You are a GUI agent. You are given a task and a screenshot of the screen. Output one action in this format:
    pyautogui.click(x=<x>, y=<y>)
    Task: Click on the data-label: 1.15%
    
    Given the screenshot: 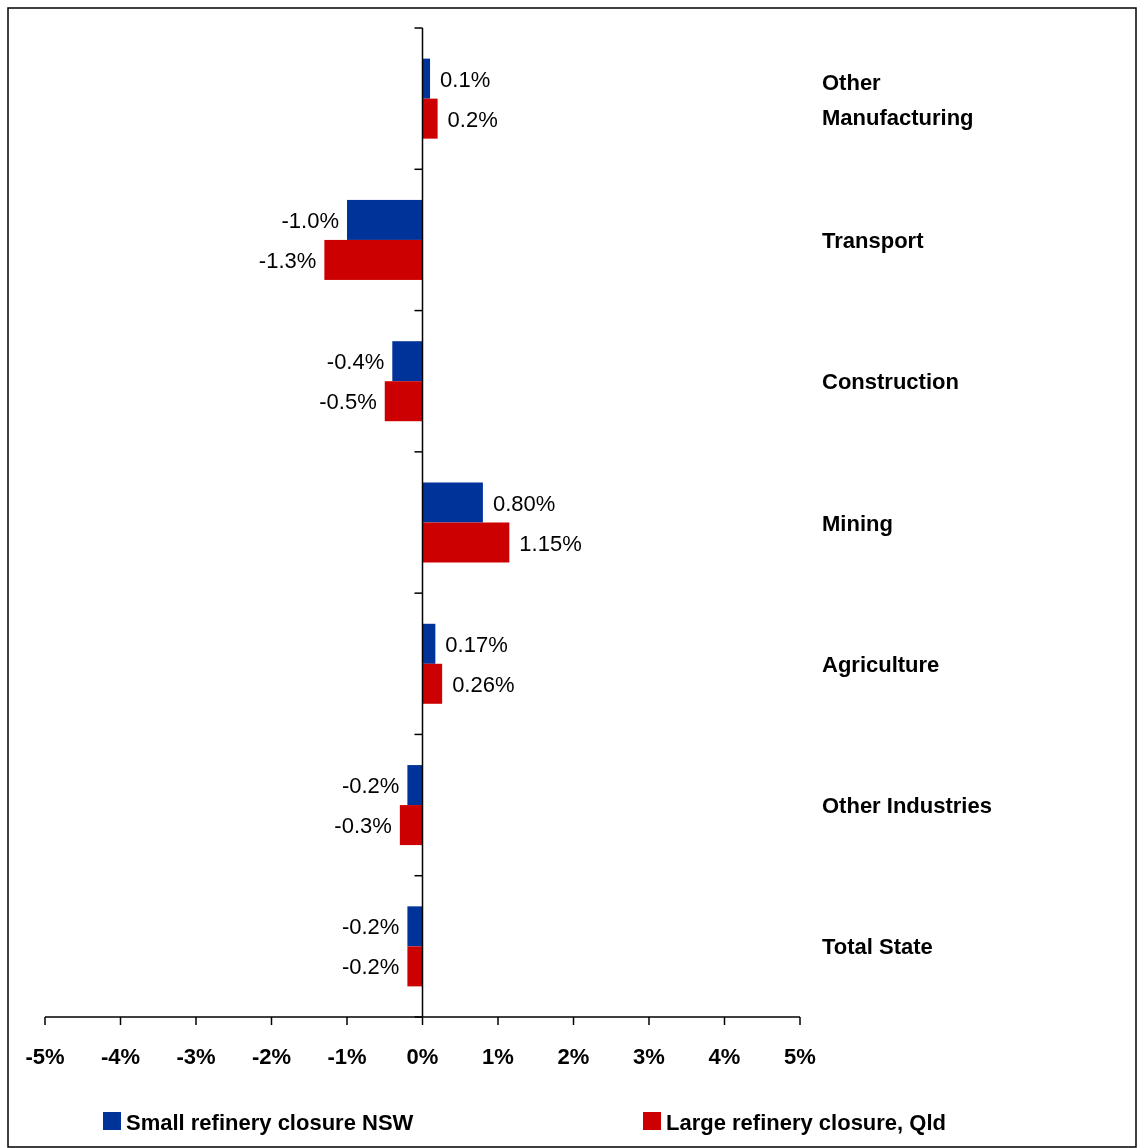 What is the action you would take?
    pyautogui.click(x=550, y=543)
    